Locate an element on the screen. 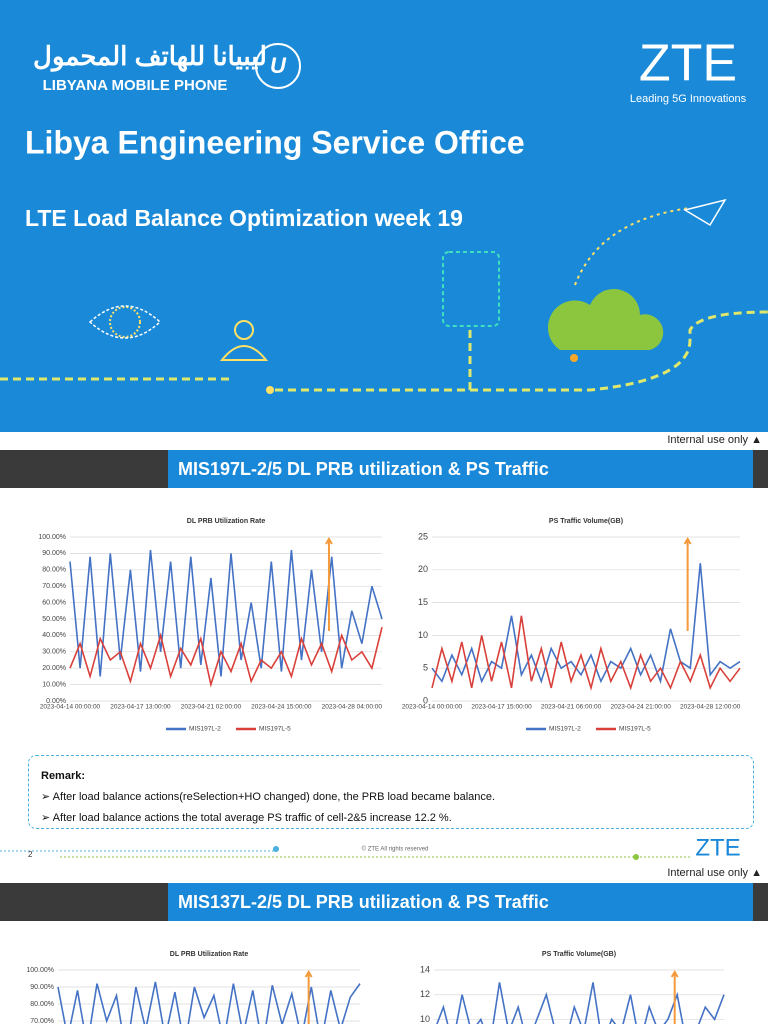 This screenshot has height=1024, width=768. x-tick-label: 2023-04-28 12:00:00 is located at coordinates (710, 707).